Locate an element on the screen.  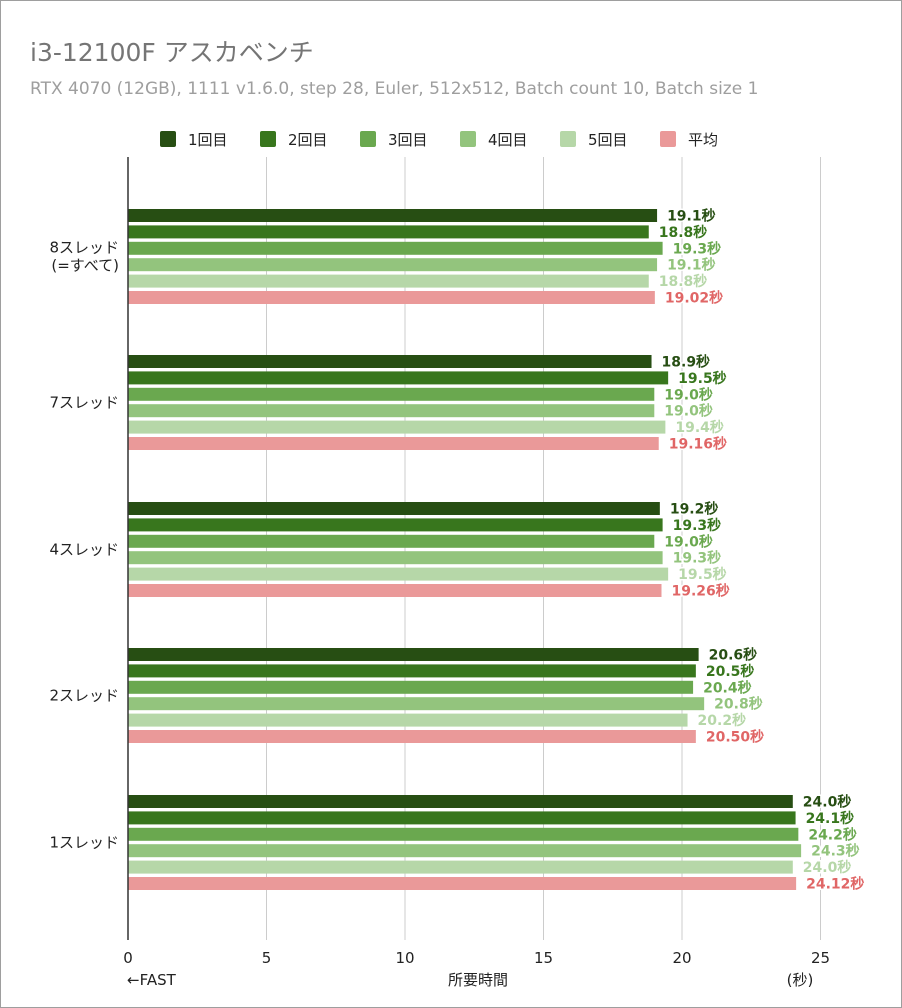
legend-label: 5回目 is located at coordinates (608, 139).